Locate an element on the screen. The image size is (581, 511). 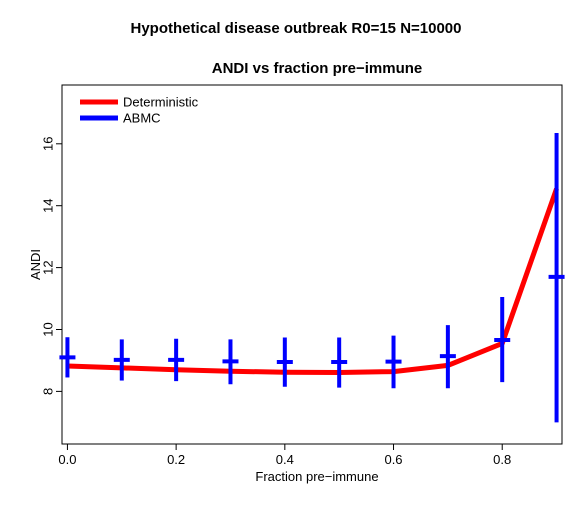
legend: Deterministic ABMC is located at coordinates (139, 110).